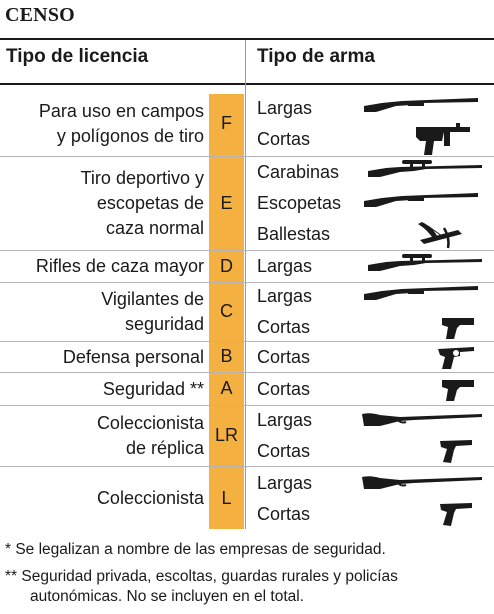 The width and height of the screenshot is (494, 614). I want to click on crossbow-icon, so click(439, 235).